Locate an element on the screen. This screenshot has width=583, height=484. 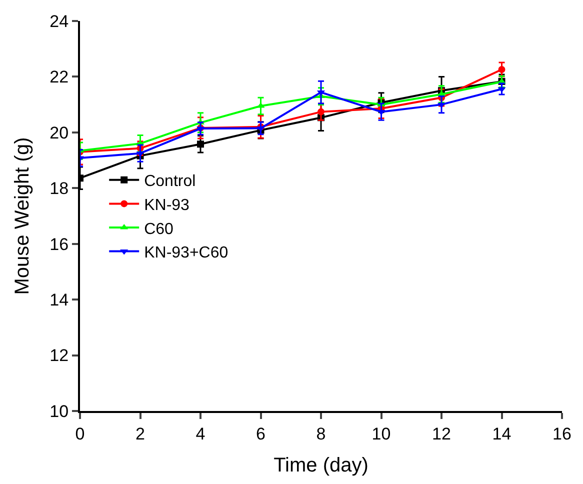
x-tick-label: 10 is located at coordinates (381, 434).